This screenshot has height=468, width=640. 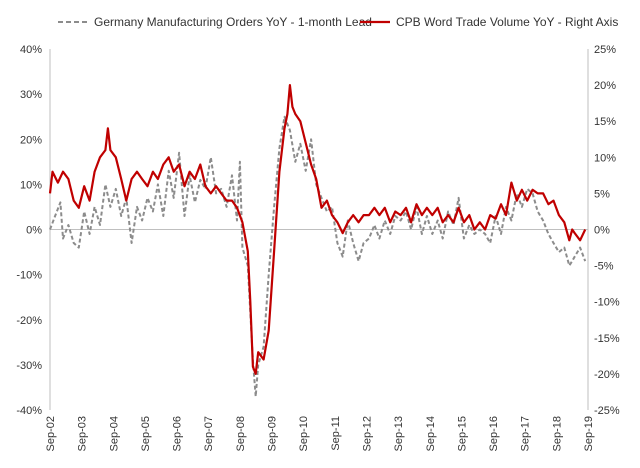 I want to click on left-tick-label: 30%, so click(x=31, y=95).